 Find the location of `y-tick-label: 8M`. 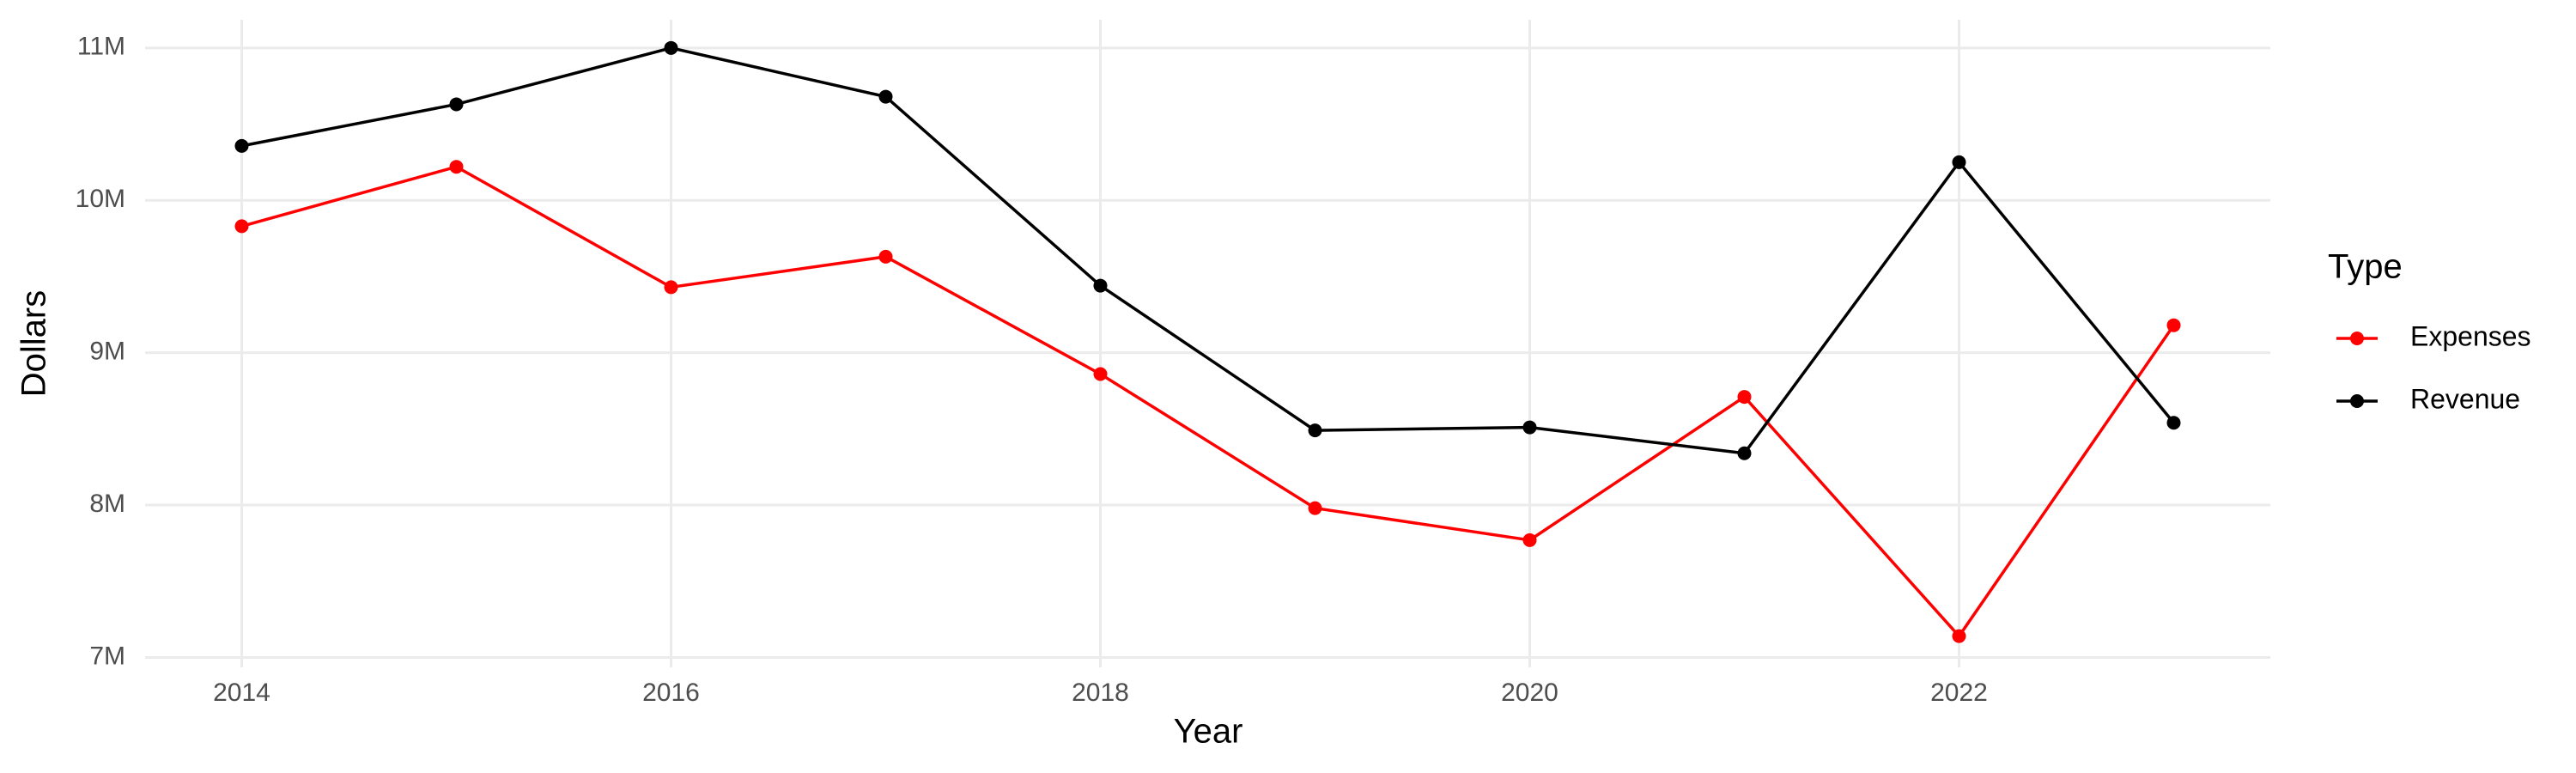

y-tick-label: 8M is located at coordinates (107, 504).